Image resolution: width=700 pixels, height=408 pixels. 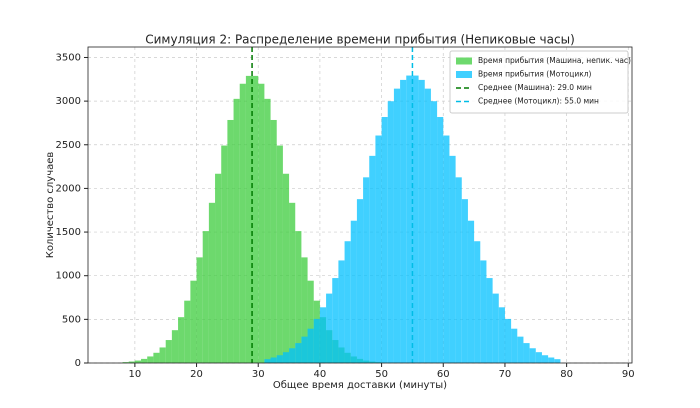 What do you see at coordinates (554, 60) in the screenshot?
I see `legend-label: Время прибытия (Машина, непик. час)` at bounding box center [554, 60].